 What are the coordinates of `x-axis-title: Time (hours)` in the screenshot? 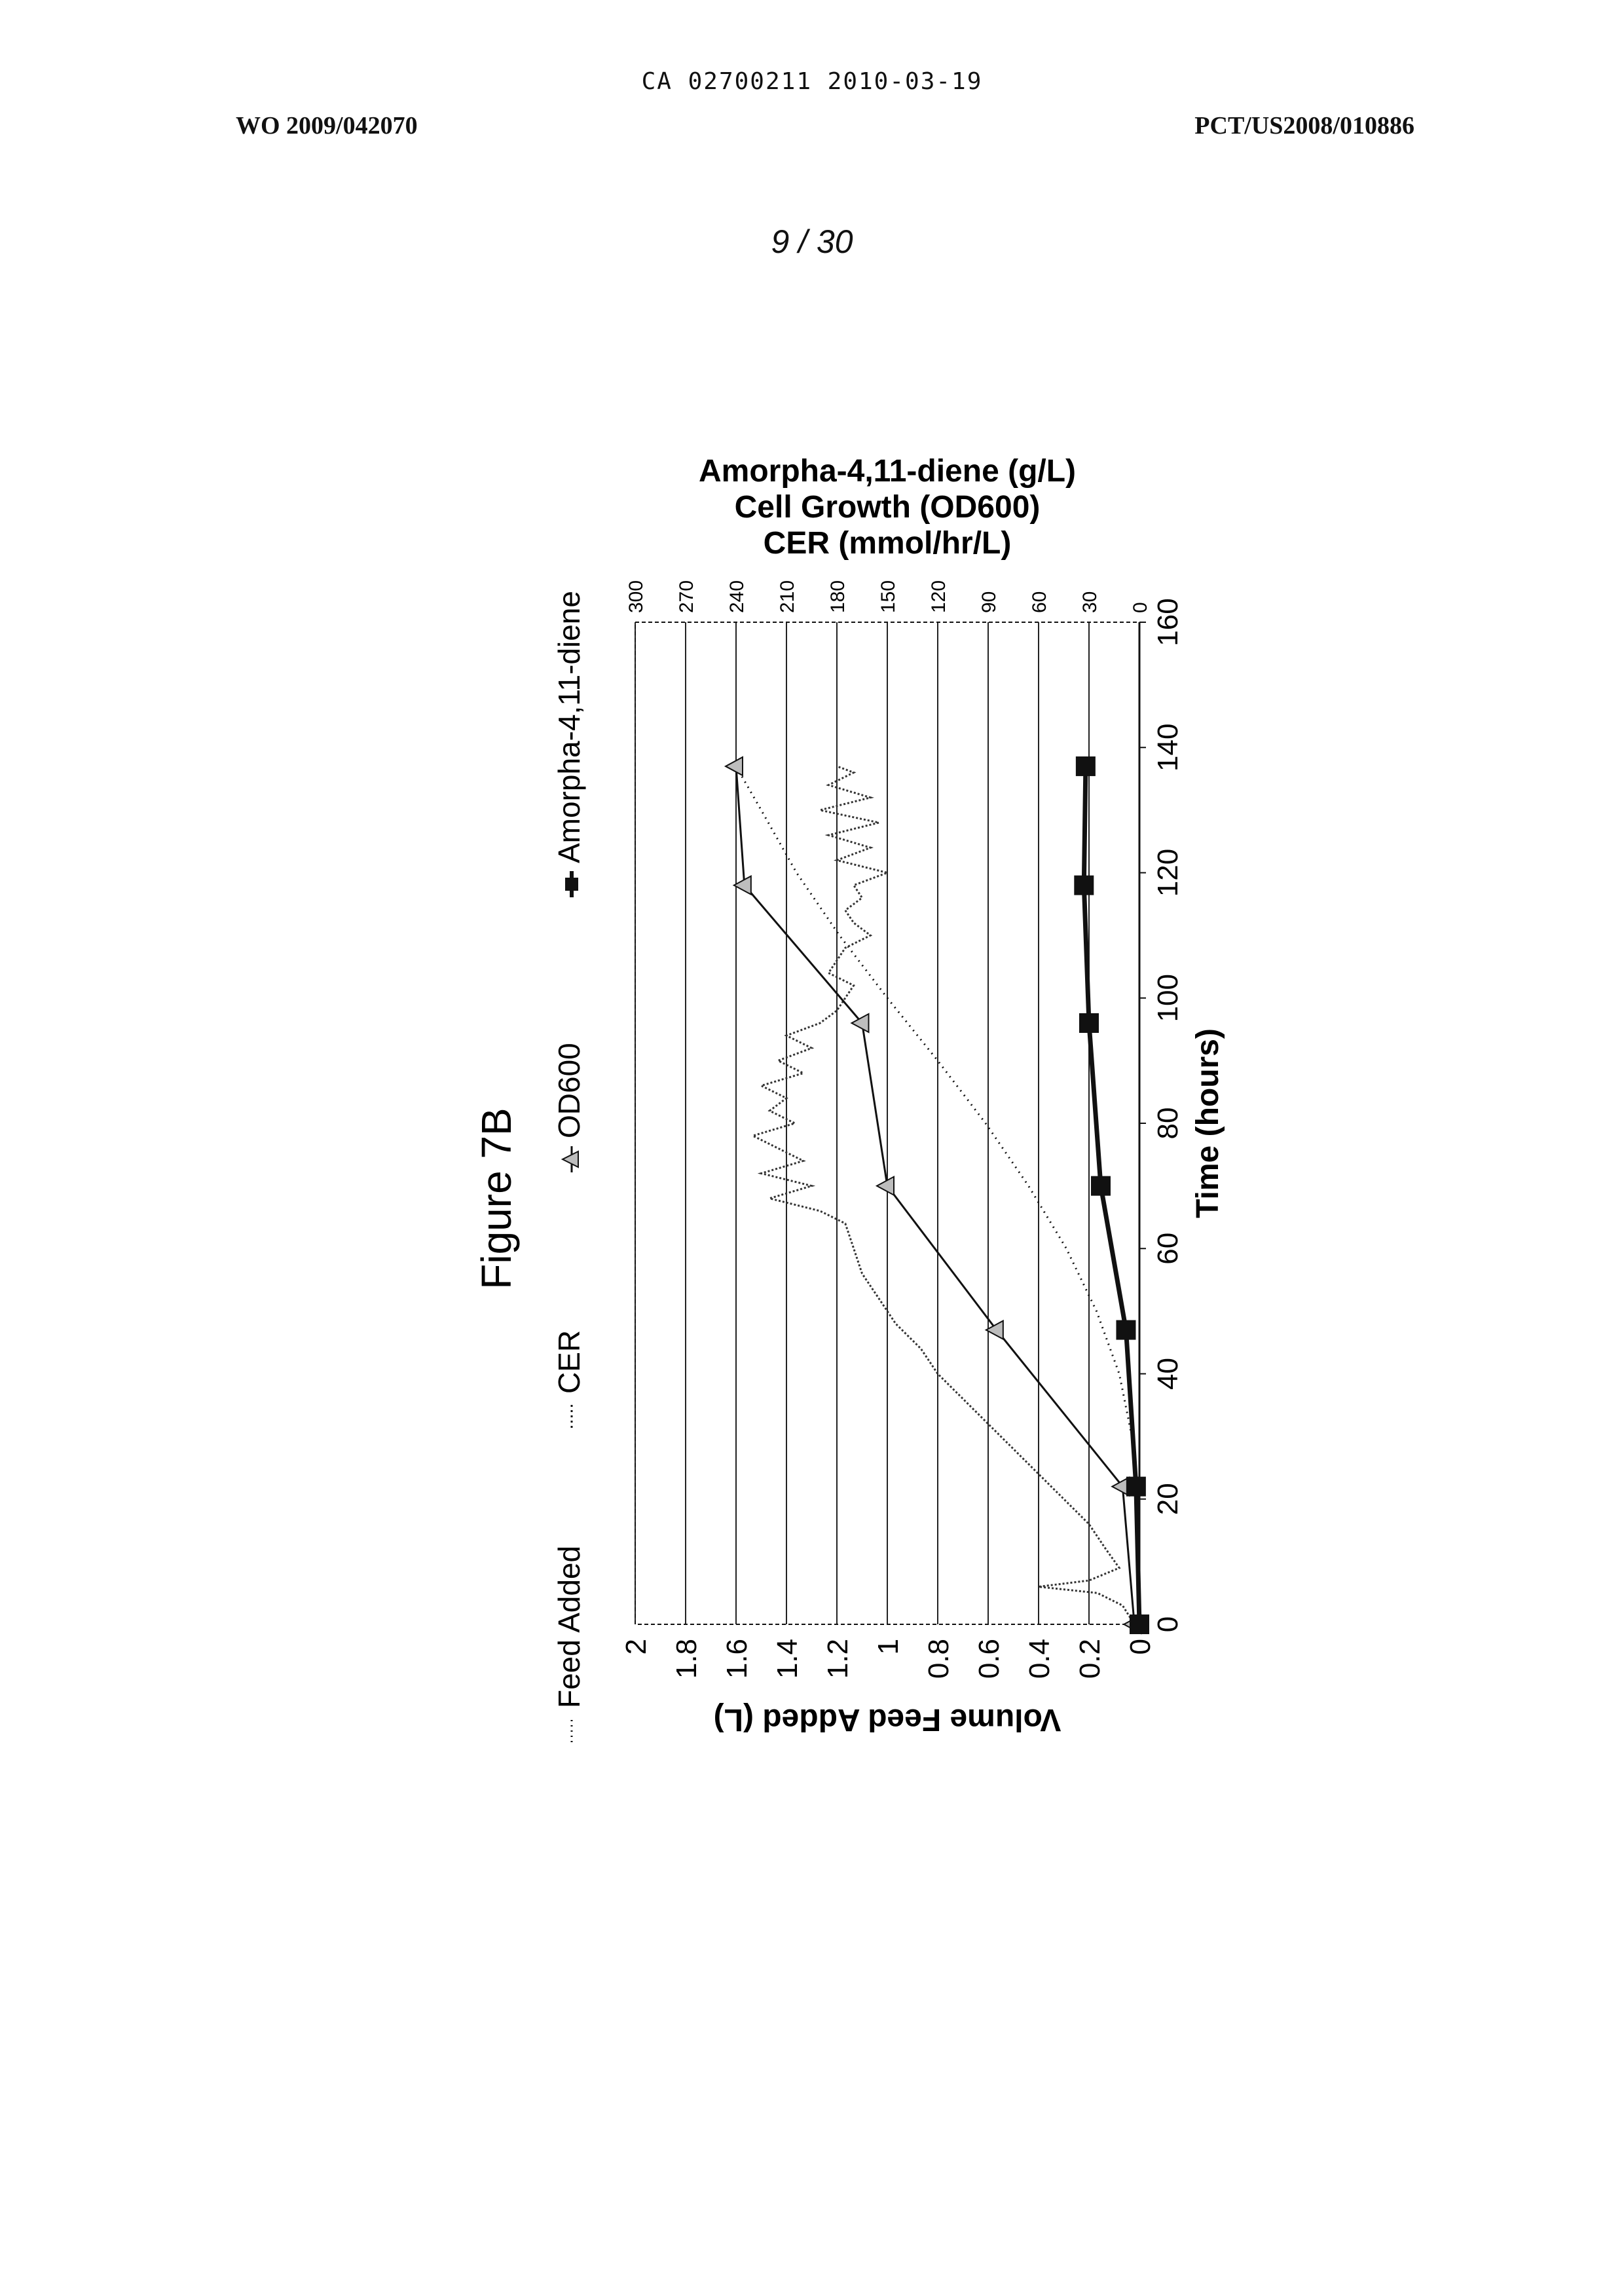 It's located at (1207, 1123).